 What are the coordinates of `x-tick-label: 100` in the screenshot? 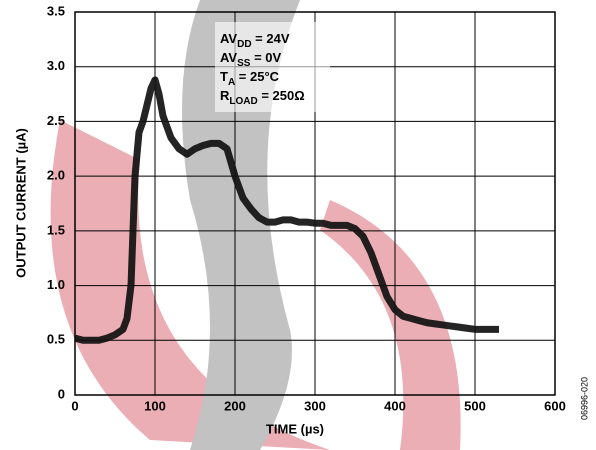 It's located at (155, 405).